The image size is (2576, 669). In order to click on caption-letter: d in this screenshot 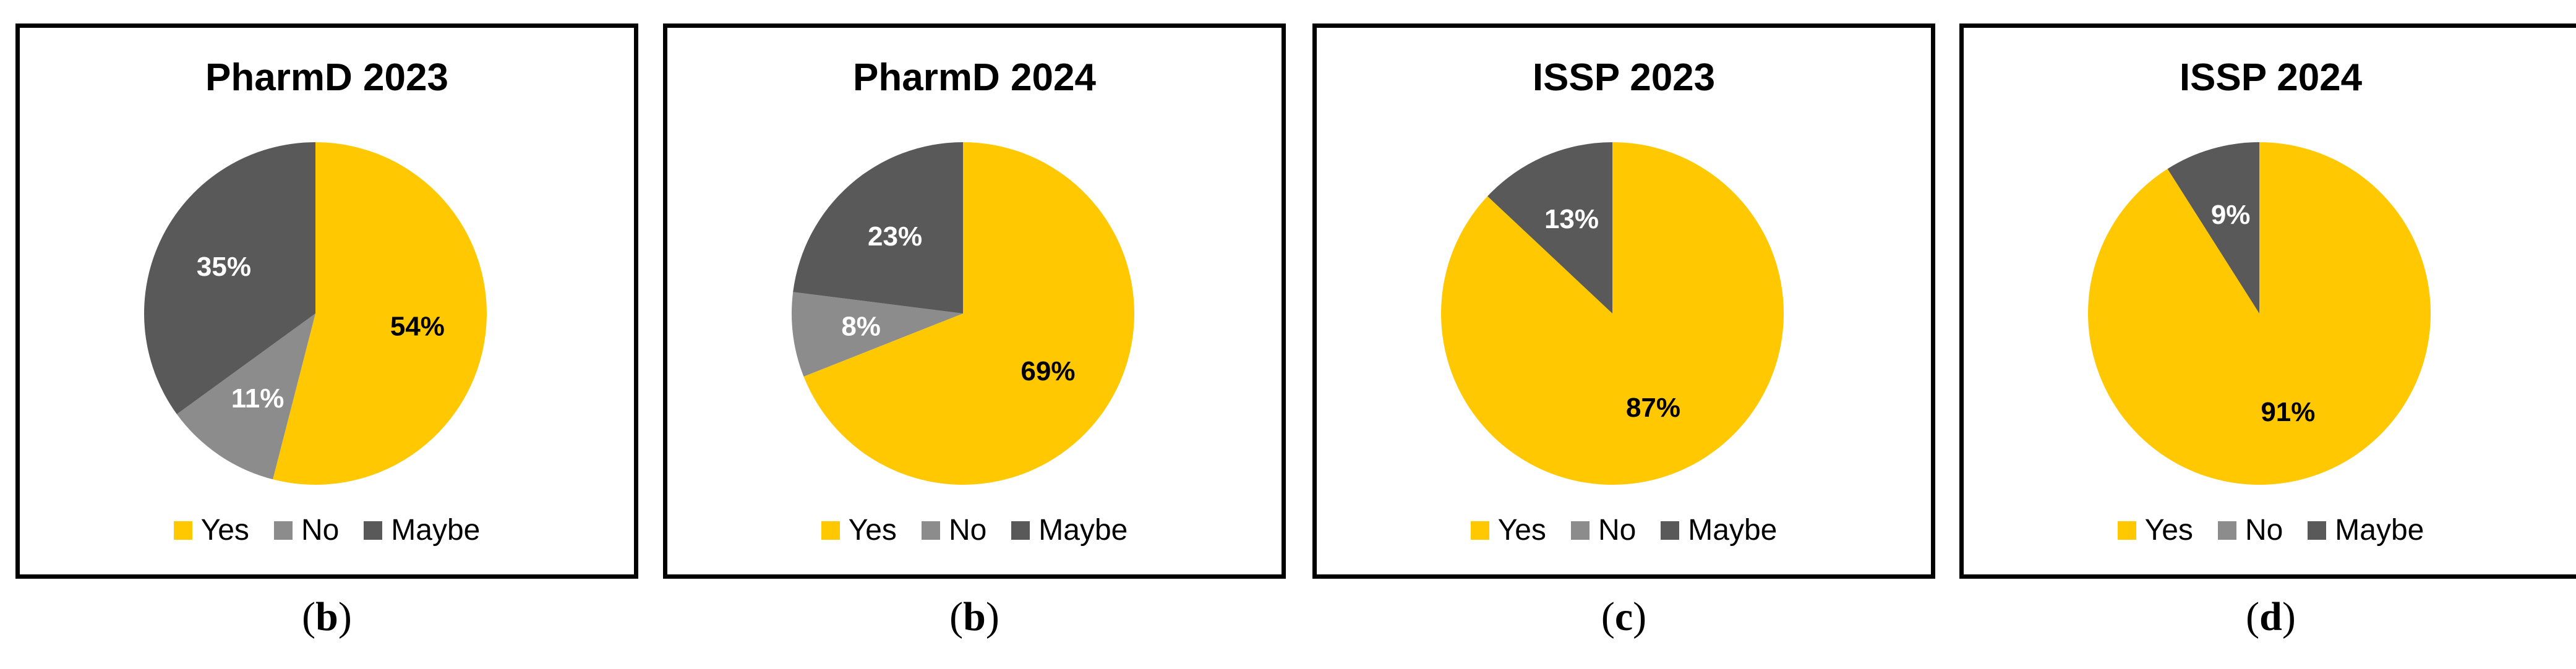, I will do `click(2270, 616)`.